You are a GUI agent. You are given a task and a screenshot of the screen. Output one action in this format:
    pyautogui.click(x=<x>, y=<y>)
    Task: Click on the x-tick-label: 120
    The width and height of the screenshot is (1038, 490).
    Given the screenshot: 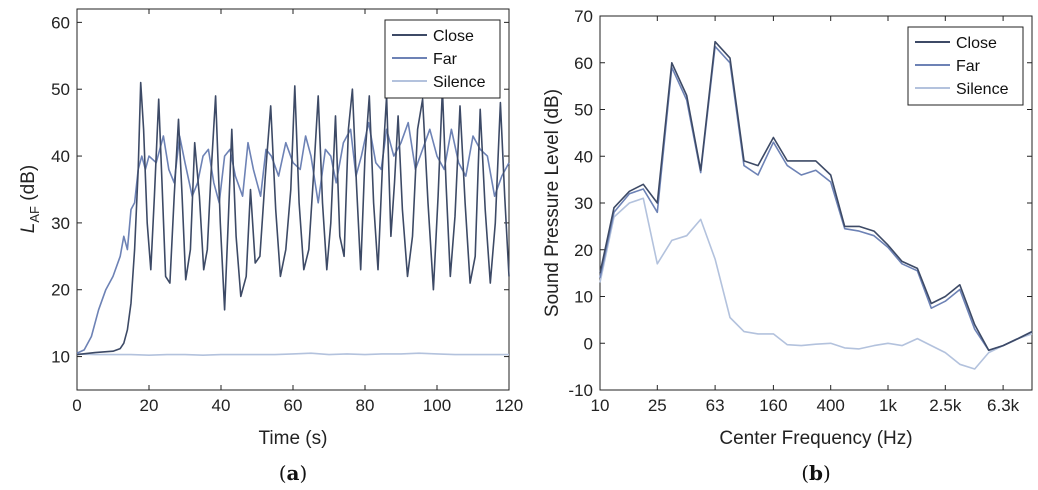 What is the action you would take?
    pyautogui.click(x=509, y=405)
    